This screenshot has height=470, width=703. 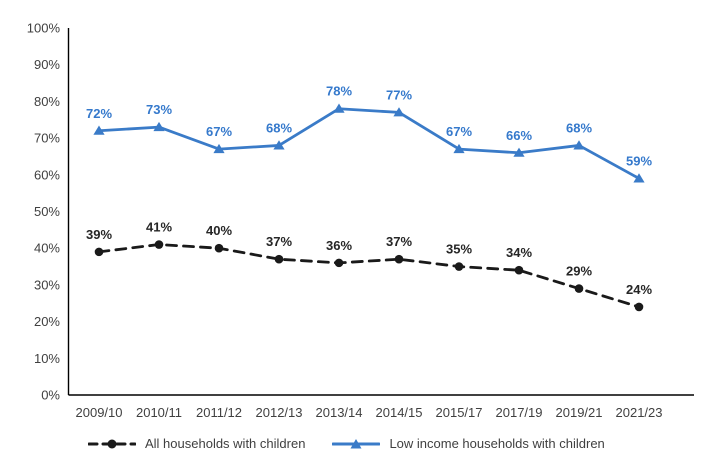 I want to click on y-axis-tick-label: 40%, so click(x=47, y=248).